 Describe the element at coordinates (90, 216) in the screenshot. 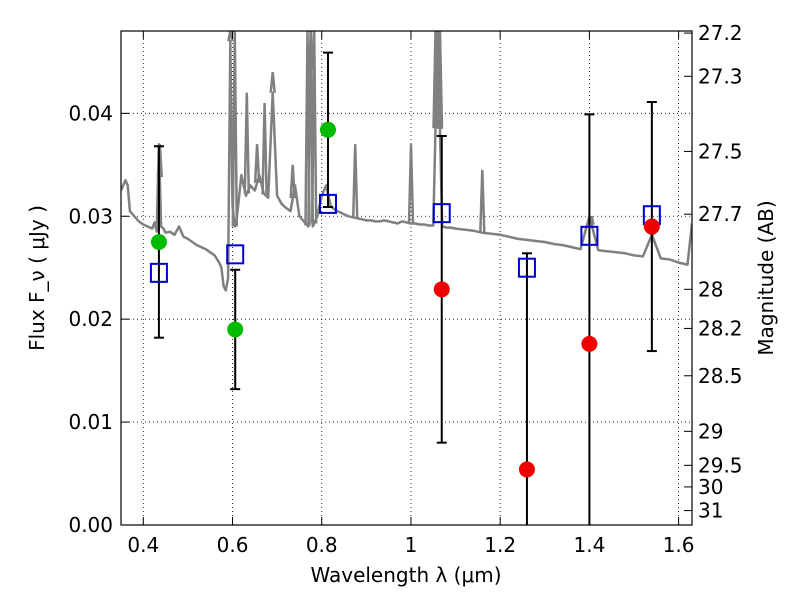

I see `y-tick-label: 0.03` at that location.